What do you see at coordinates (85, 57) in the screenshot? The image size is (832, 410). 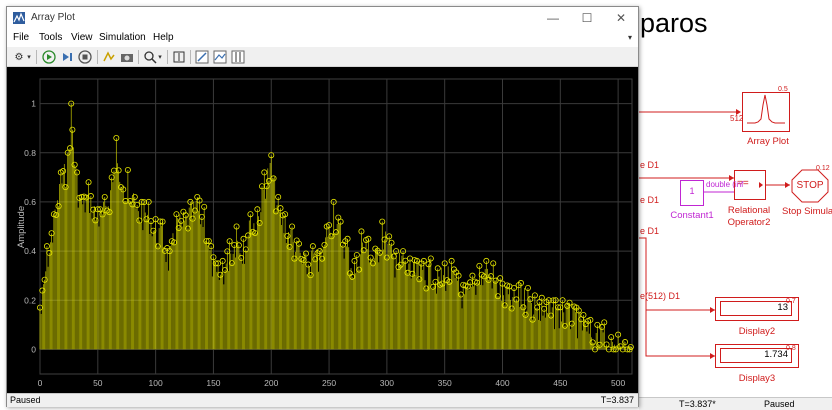 I see `stop-icon` at bounding box center [85, 57].